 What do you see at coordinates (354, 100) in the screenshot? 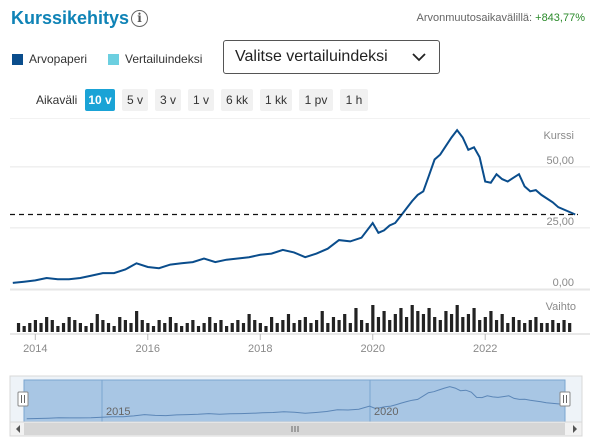
I see `range-option: 1 h` at bounding box center [354, 100].